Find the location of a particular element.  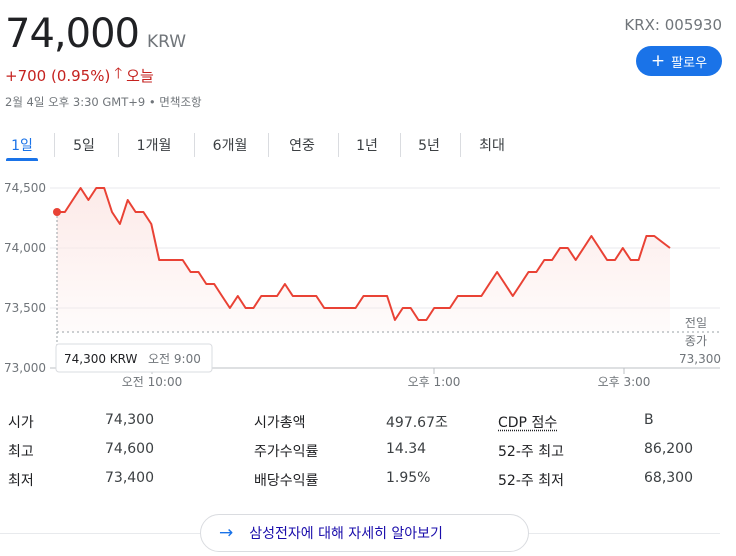

x-tick-label: 오후 3:00 is located at coordinates (624, 382).